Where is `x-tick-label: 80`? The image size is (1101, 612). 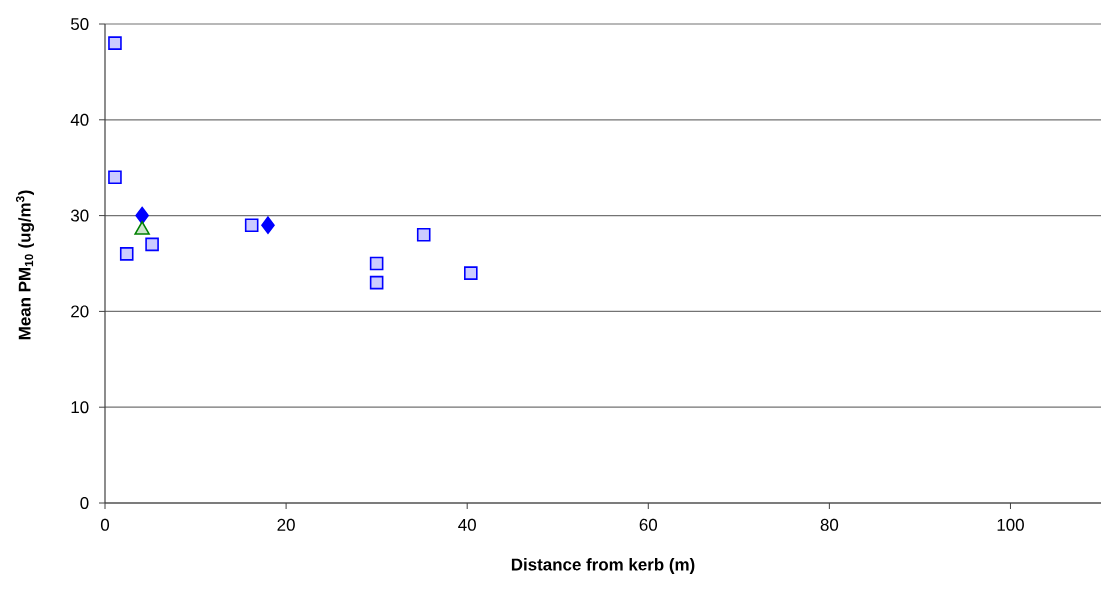
x-tick-label: 80 is located at coordinates (829, 524).